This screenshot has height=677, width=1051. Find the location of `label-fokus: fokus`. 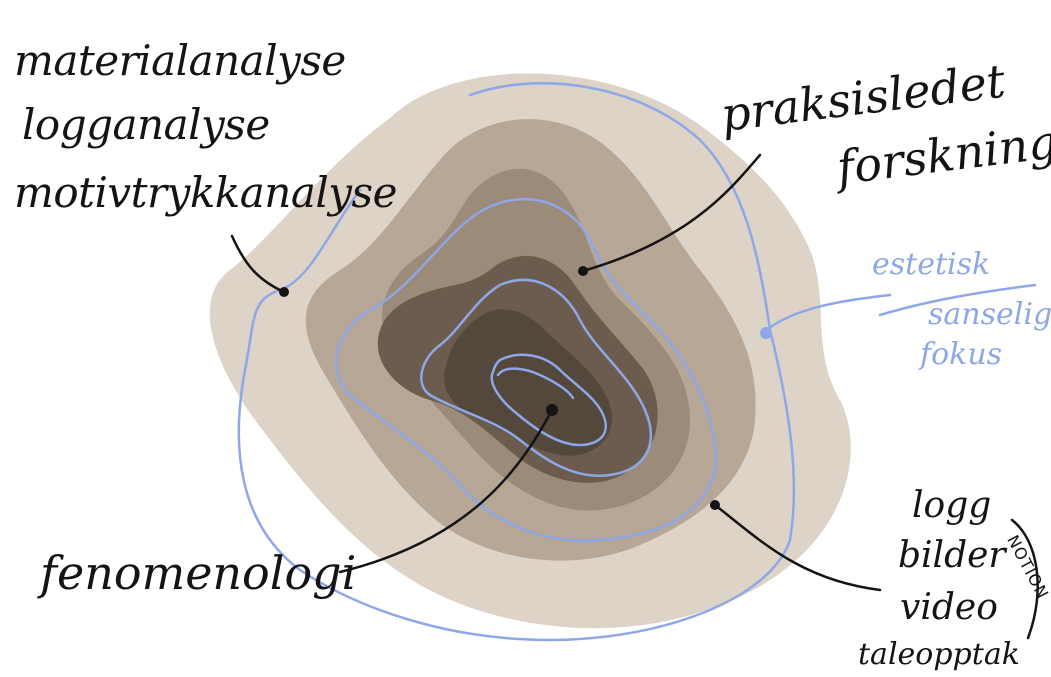

label-fokus: fokus is located at coordinates (961, 354).